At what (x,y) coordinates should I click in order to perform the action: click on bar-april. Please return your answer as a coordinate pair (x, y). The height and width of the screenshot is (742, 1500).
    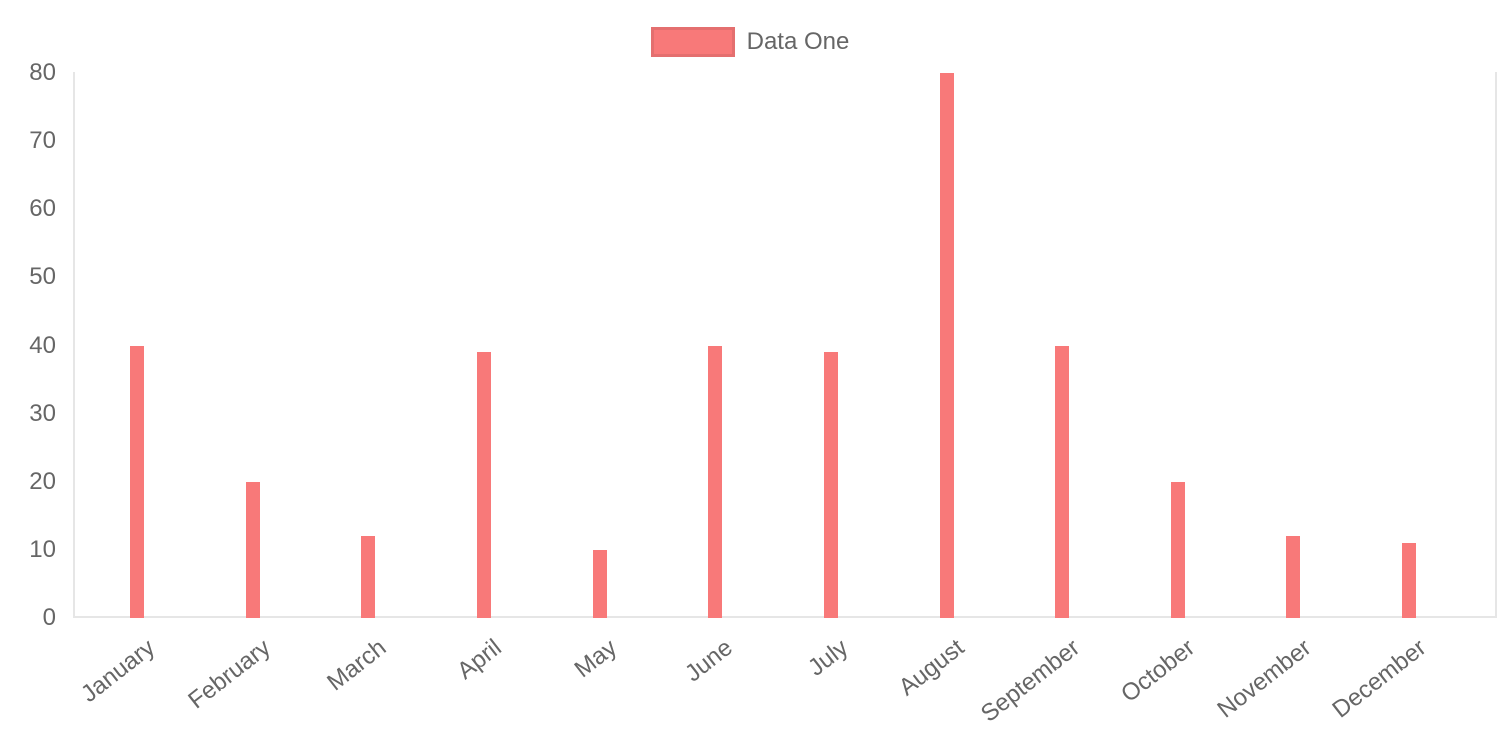
    Looking at the image, I should click on (483, 485).